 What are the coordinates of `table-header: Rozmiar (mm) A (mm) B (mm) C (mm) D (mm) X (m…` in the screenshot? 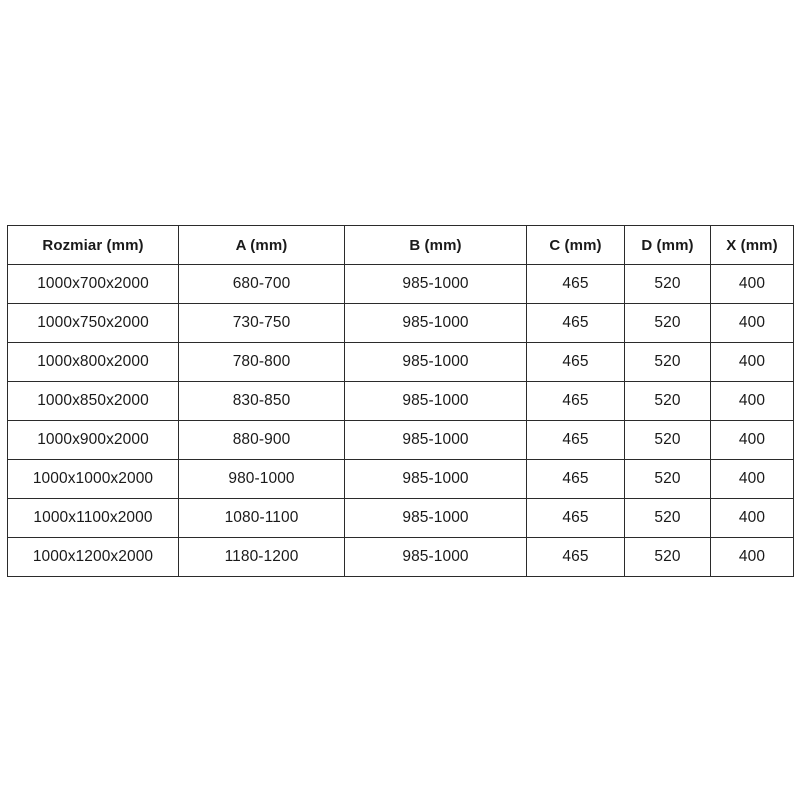 It's located at (400, 245).